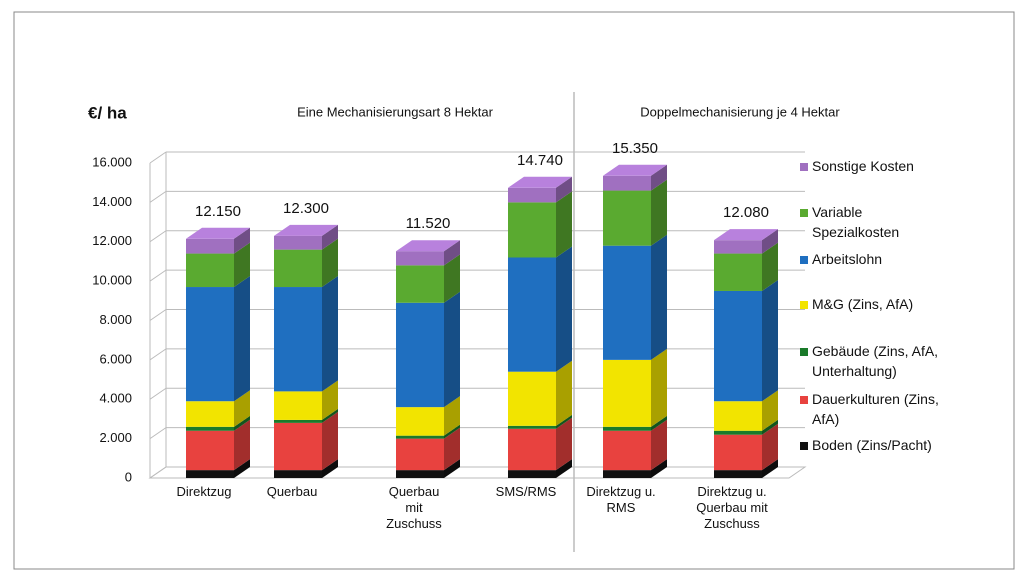  Describe the element at coordinates (740, 111) in the screenshot. I see `group-label: Doppelmechanisierung je 4 Hektar` at that location.